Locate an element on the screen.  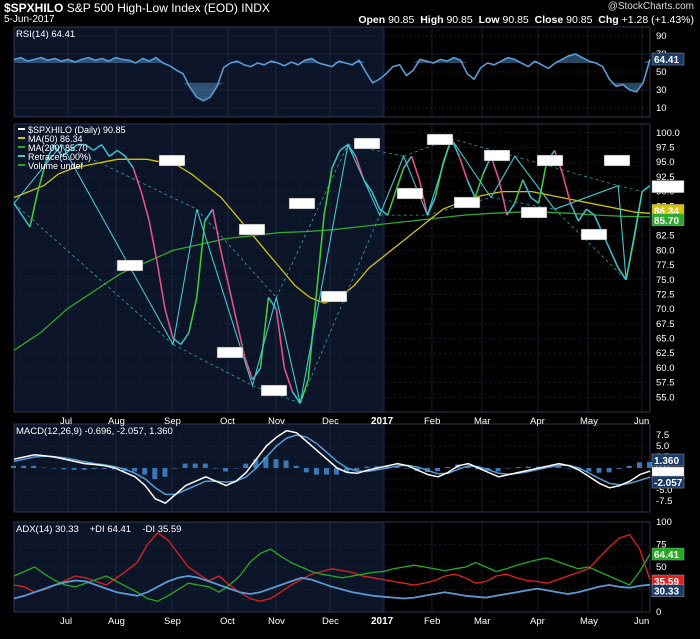
price-ytick-62.5: 62.5 is located at coordinates (665, 353).